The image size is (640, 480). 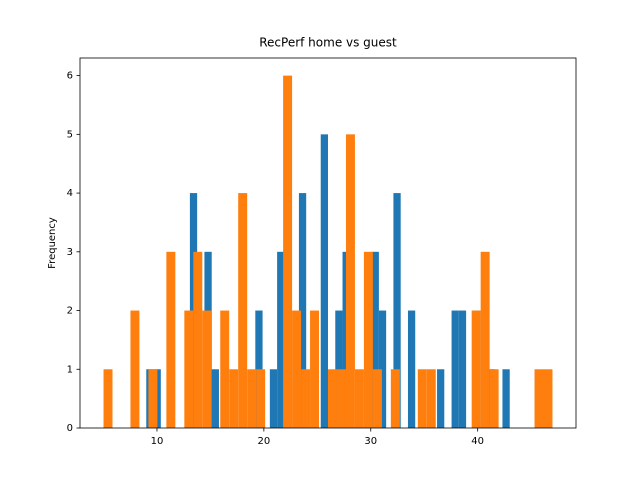 I want to click on y-axis-label: Frequency, so click(x=52, y=243).